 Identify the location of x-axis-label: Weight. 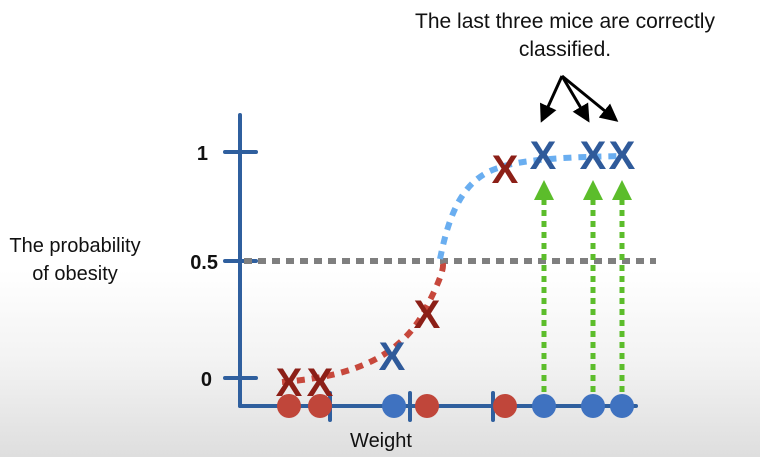
(381, 441).